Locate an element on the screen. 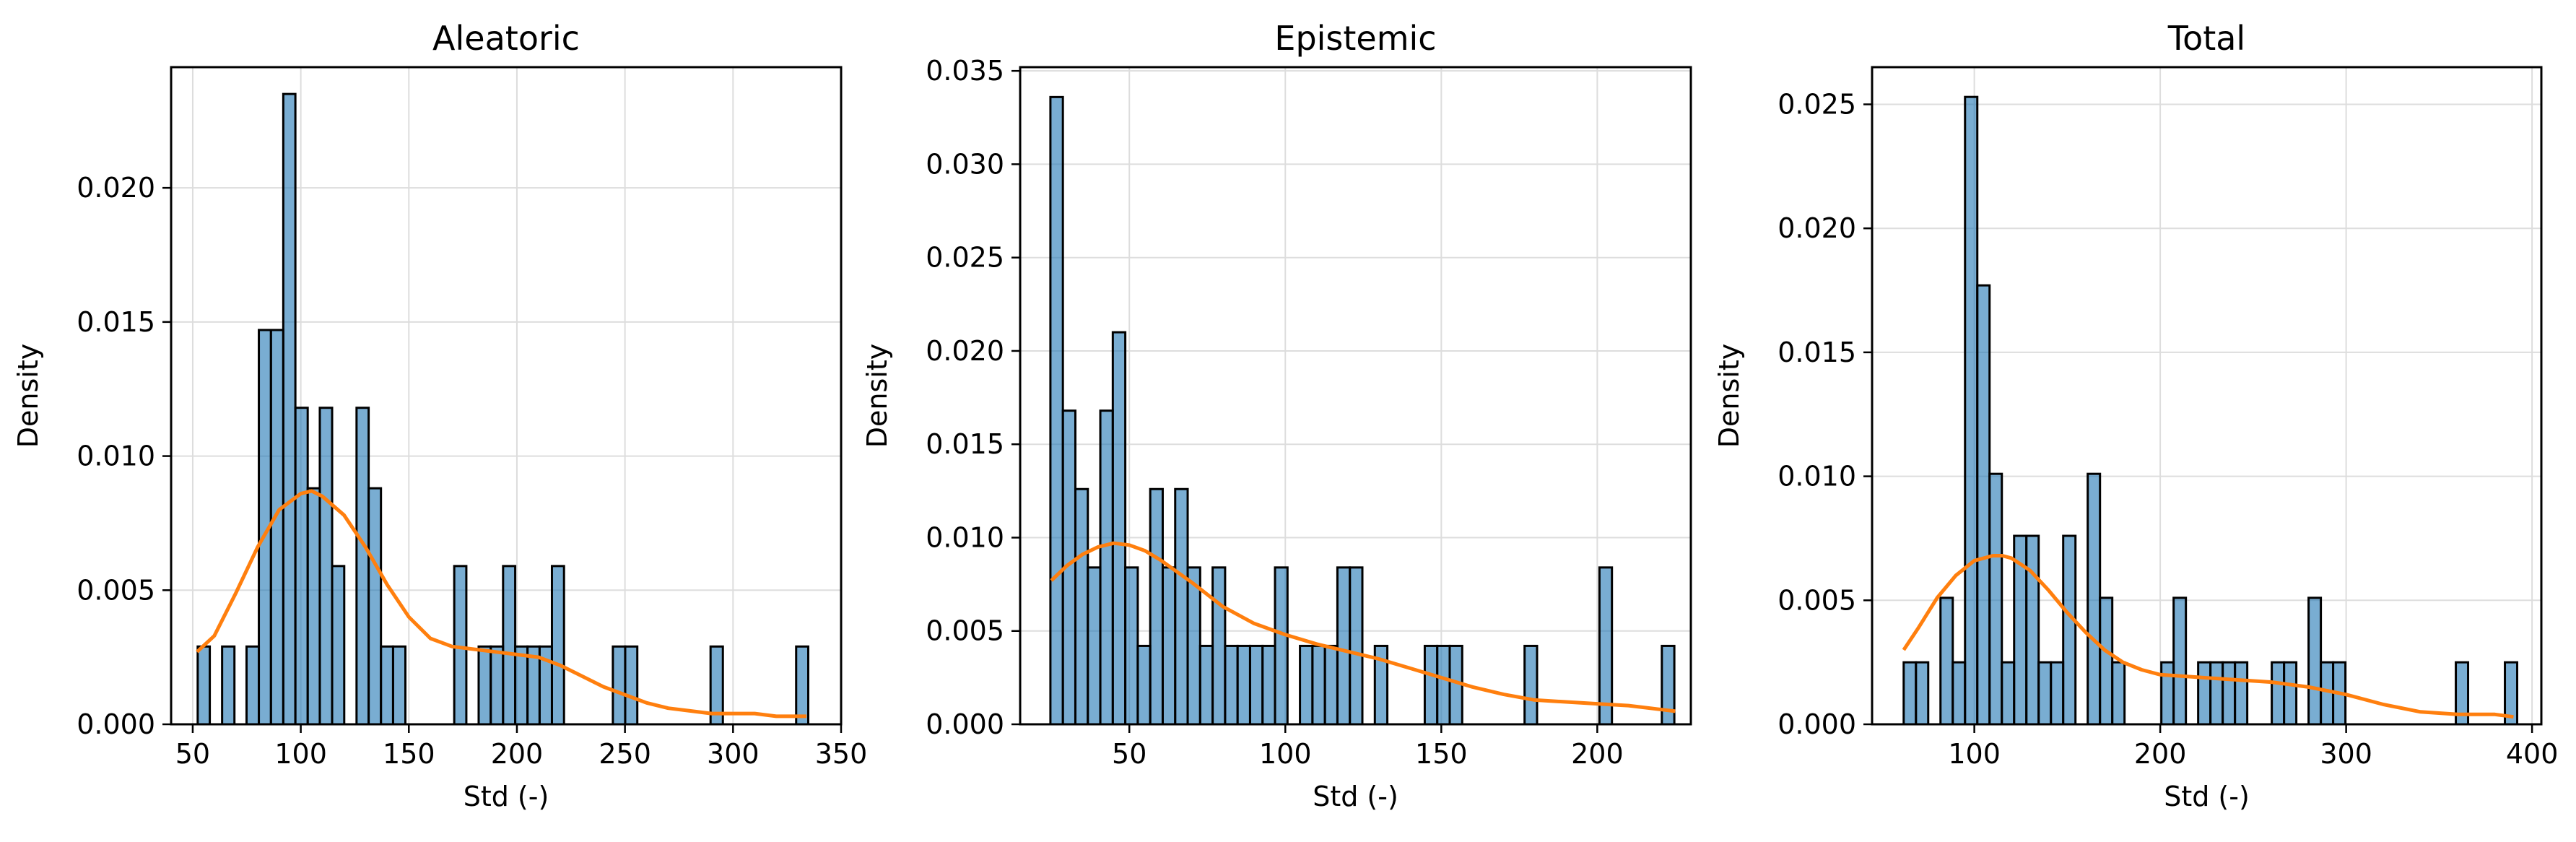  x-tick-label: 350 is located at coordinates (841, 754).